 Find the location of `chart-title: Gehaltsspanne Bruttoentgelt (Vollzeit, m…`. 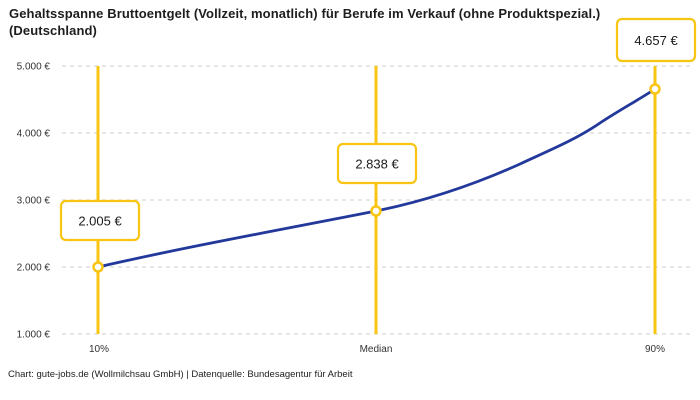

chart-title: Gehaltsspanne Bruttoentgelt (Vollzeit, m… is located at coordinates (305, 22).